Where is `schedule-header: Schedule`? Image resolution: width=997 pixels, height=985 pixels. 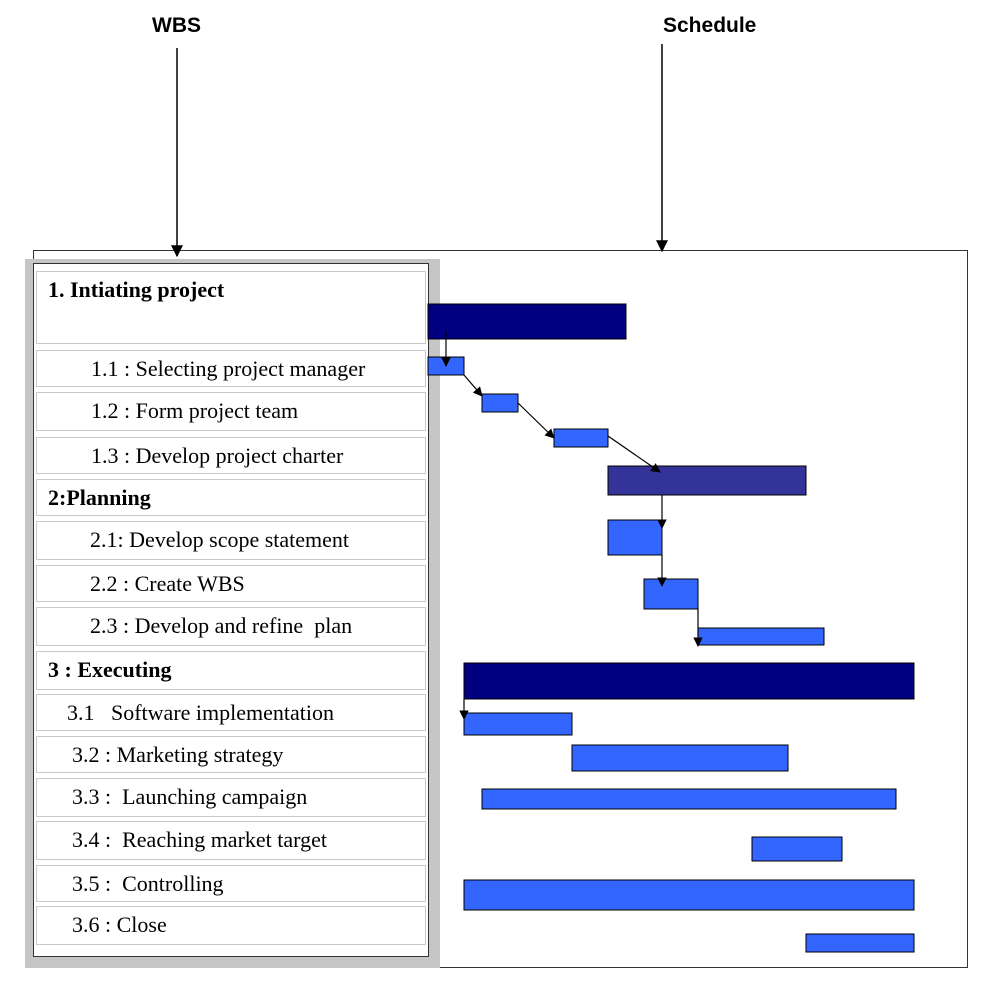
schedule-header: Schedule is located at coordinates (710, 25).